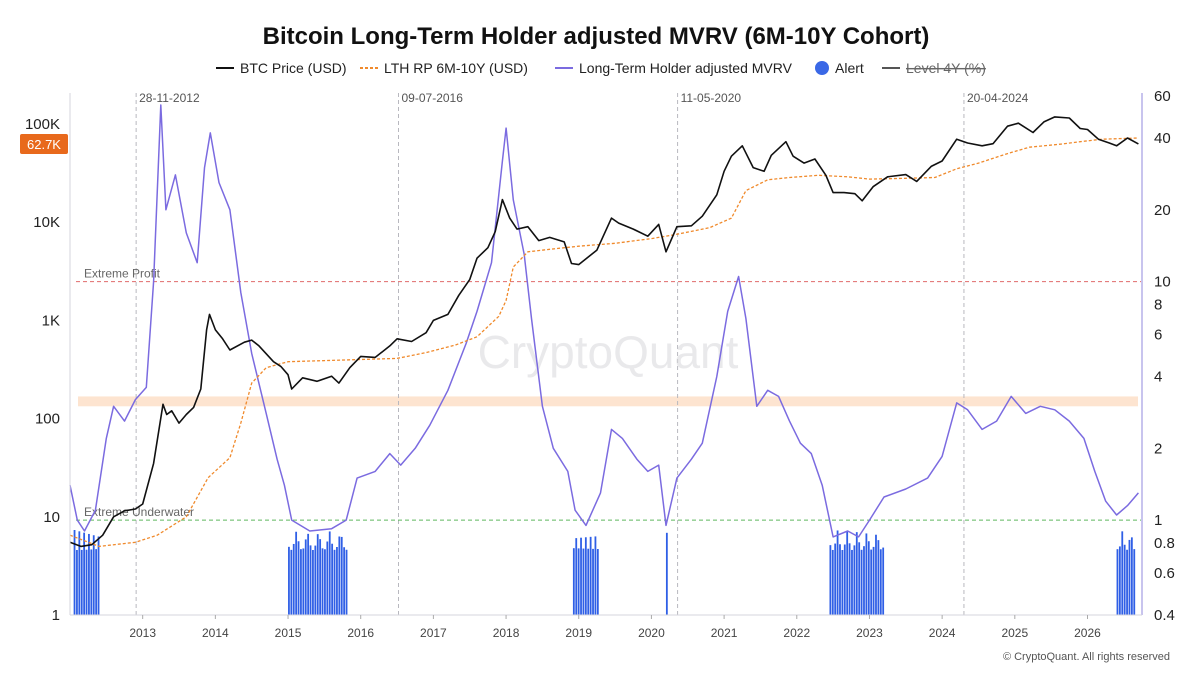 This screenshot has height=675, width=1200. I want to click on x-tick-label: 2023, so click(869, 633).